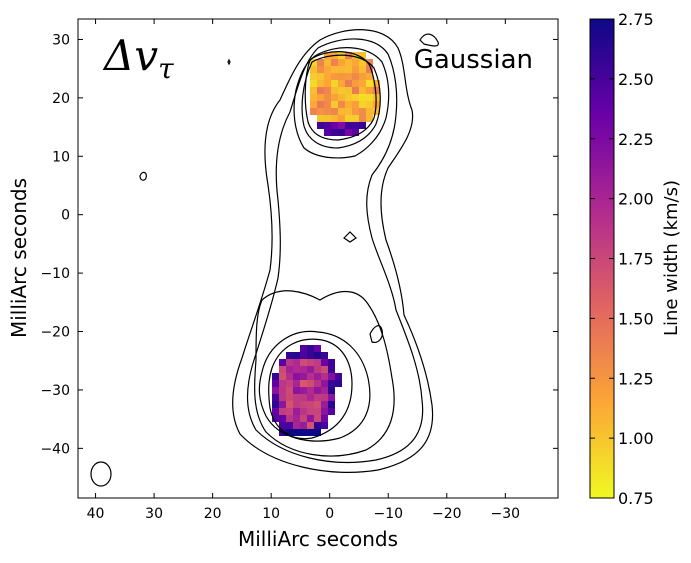 This screenshot has height=563, width=691. What do you see at coordinates (229, 62) in the screenshot?
I see `contour-island-dot` at bounding box center [229, 62].